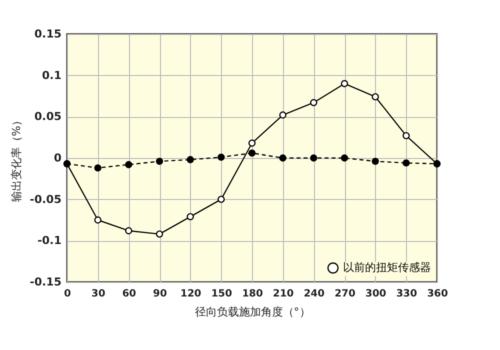  I want to click on x-tick-label: 300, so click(375, 294).